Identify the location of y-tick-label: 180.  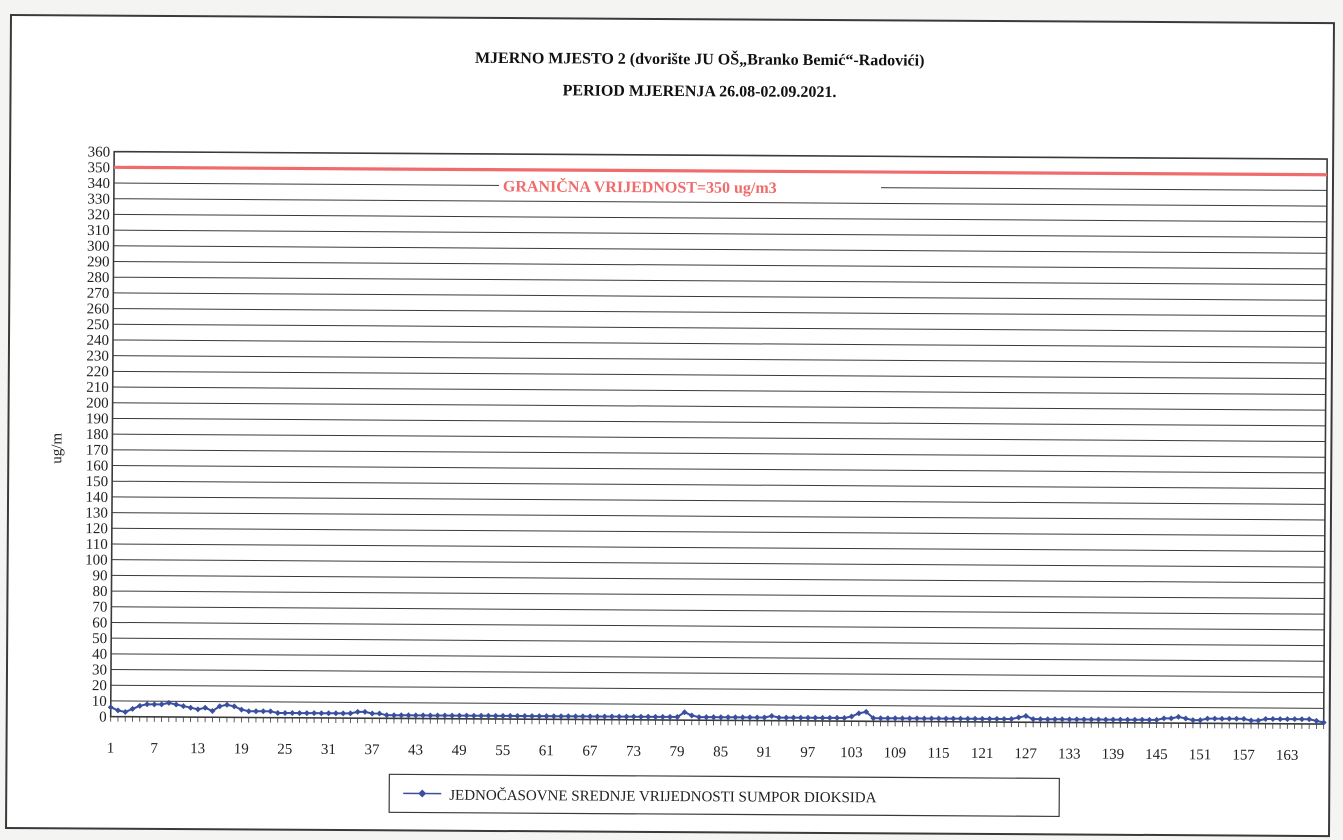
(97, 435).